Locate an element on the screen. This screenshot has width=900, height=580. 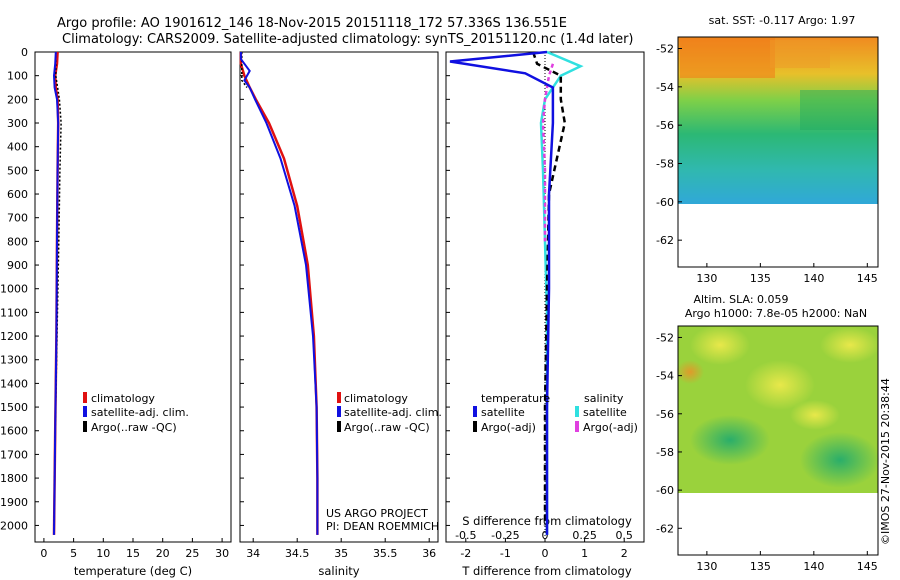
depth-tick-label: 1700 is located at coordinates (14, 454).